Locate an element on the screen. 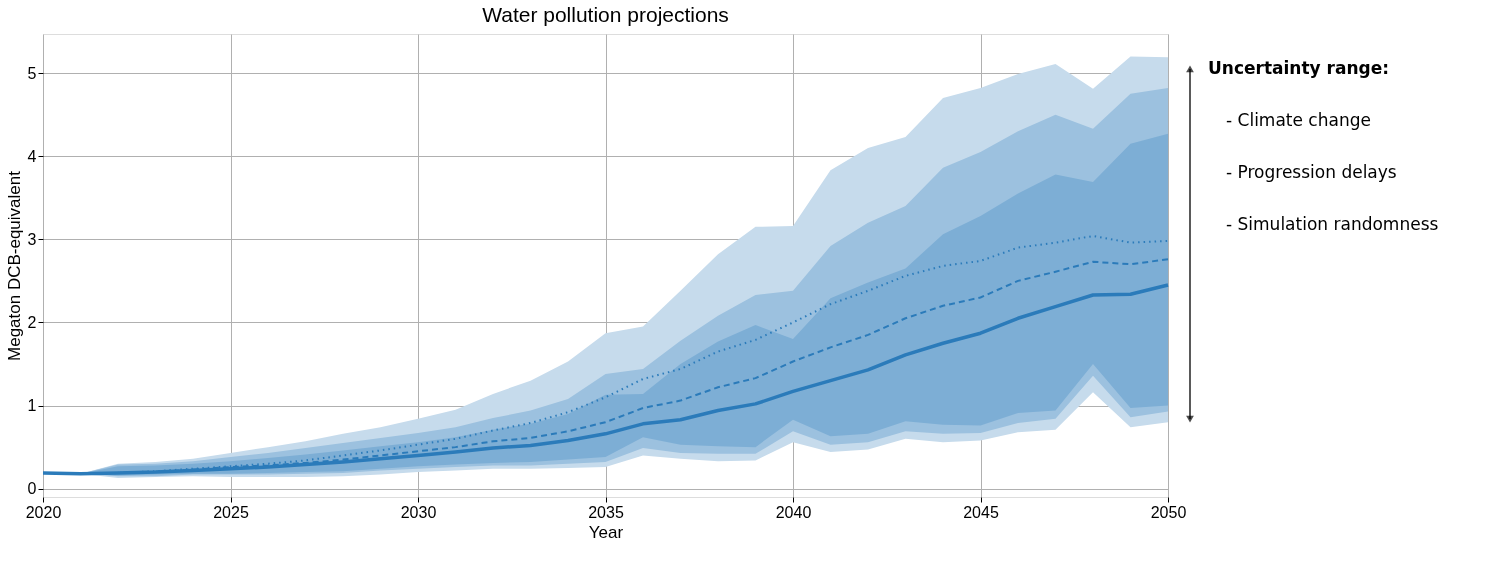 The image size is (1500, 561). x-tick-label: 2035 is located at coordinates (606, 512).